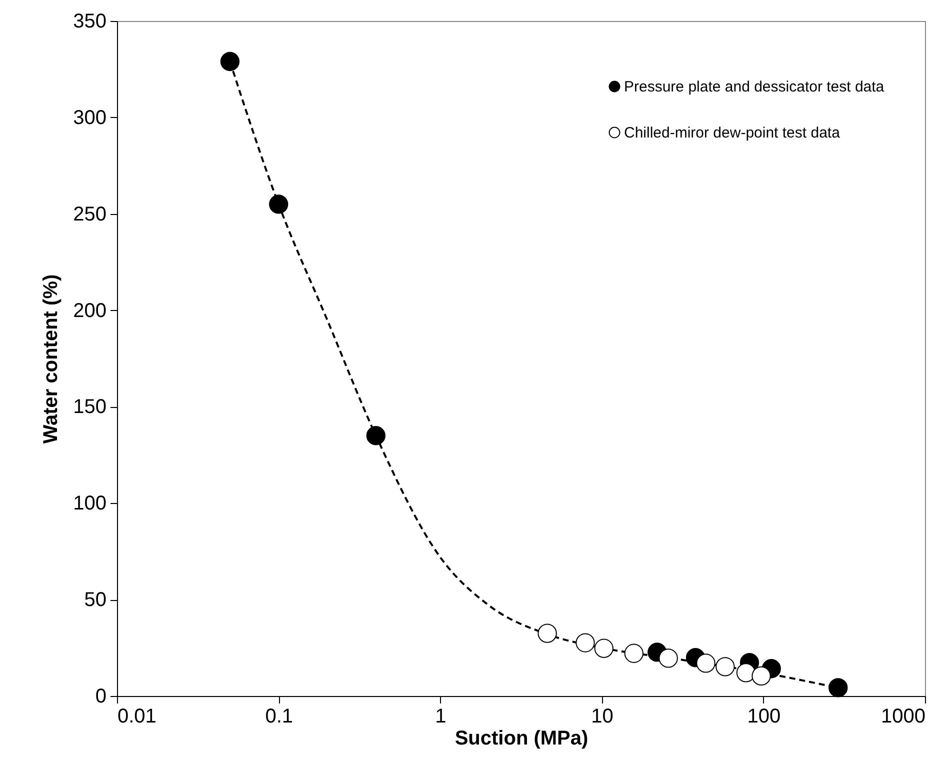  Describe the element at coordinates (732, 133) in the screenshot. I see `legend-label: Chilled-miror dew-point test data` at that location.